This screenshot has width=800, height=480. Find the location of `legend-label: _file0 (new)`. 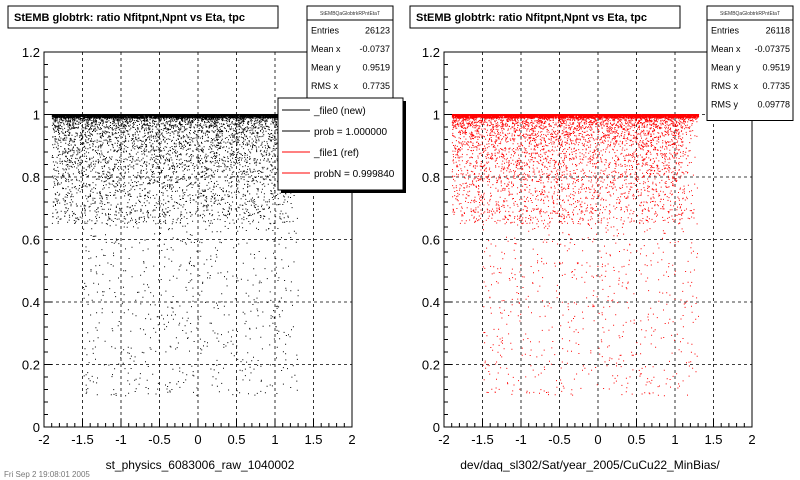

legend-label: _file0 (new) is located at coordinates (339, 111).